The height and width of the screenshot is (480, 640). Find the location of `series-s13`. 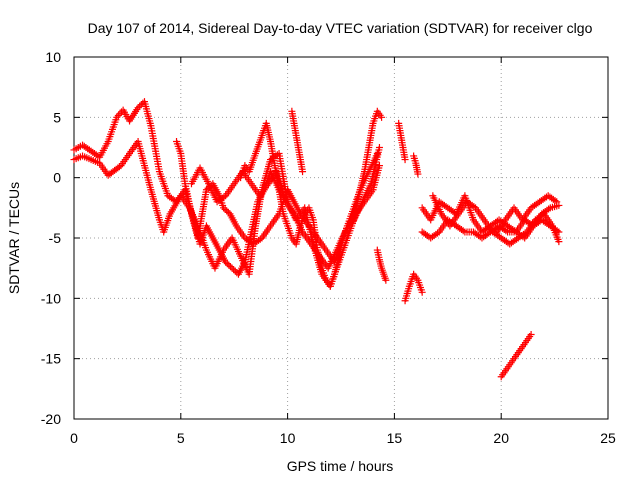

series-s13 is located at coordinates (496, 220).